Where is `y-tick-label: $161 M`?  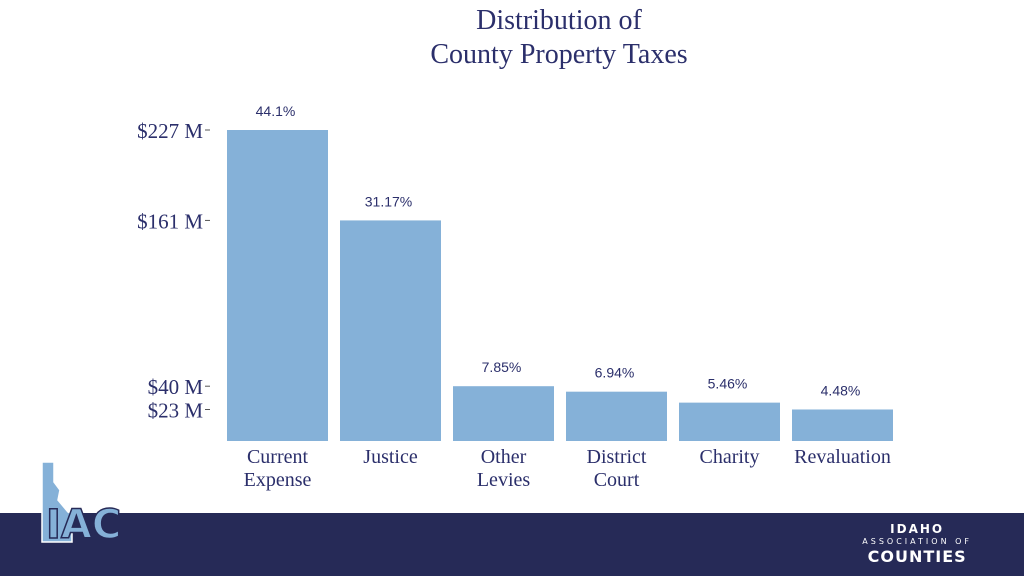 y-tick-label: $161 M is located at coordinates (170, 221).